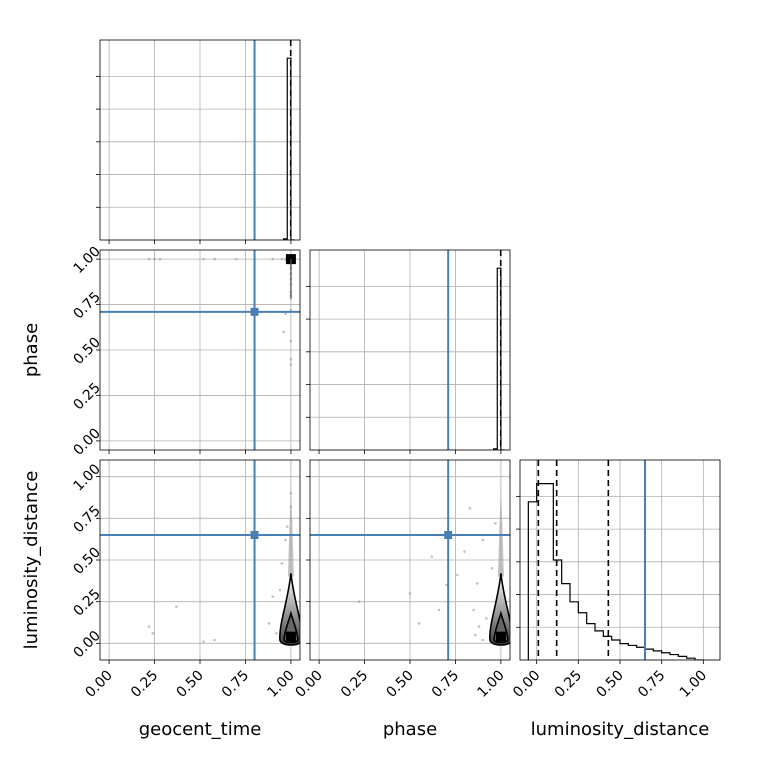 This screenshot has width=760, height=760. I want to click on x-axis-label: geocent_time, so click(200, 729).